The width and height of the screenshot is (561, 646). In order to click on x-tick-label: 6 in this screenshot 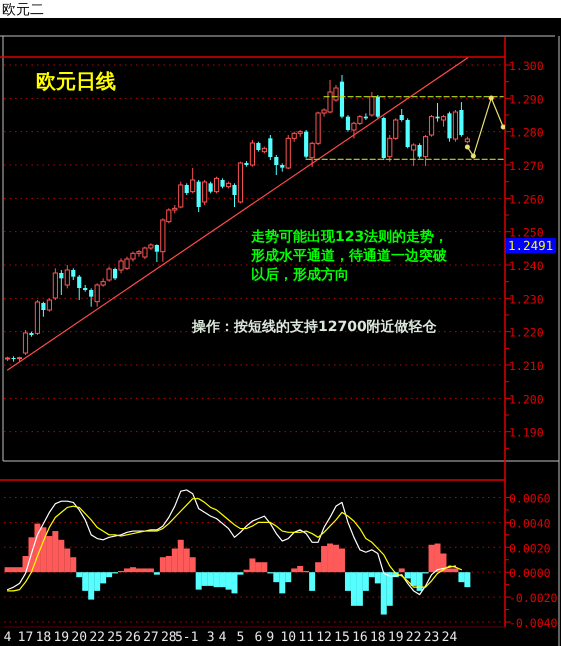, I will do `click(258, 637)`.